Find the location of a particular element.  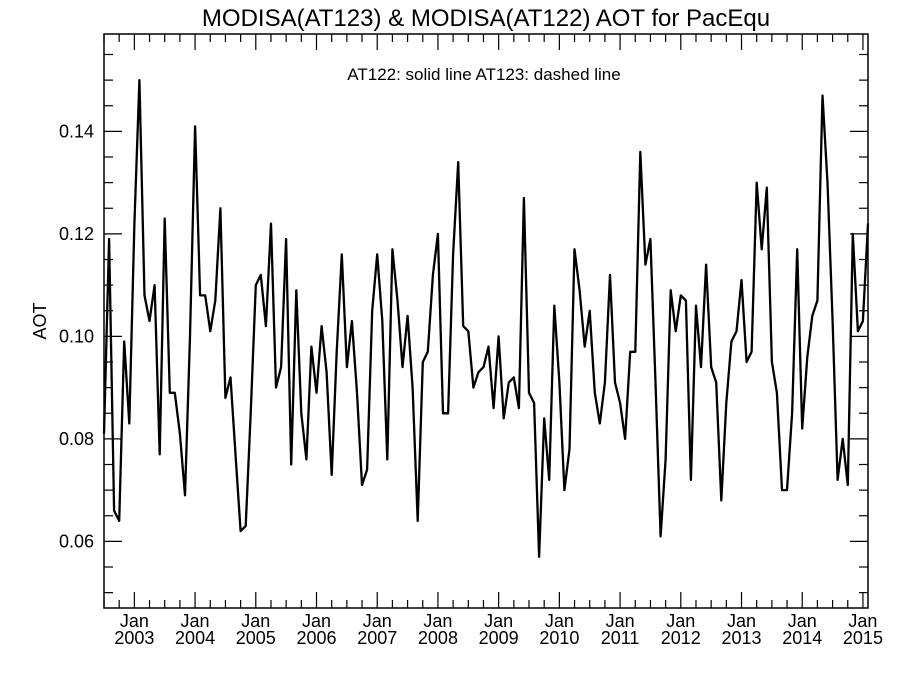

x-tick-year-label: 2010 is located at coordinates (559, 638).